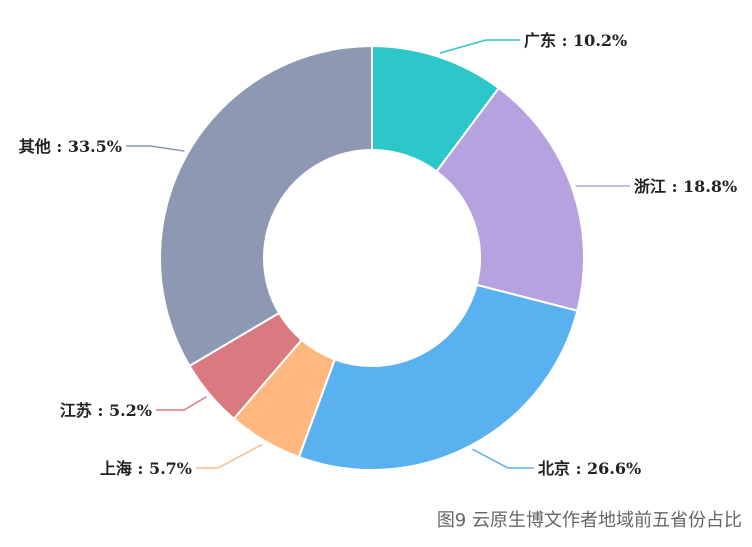  I want to click on slice-label-other: 其他 : 33.5%, so click(70, 146).